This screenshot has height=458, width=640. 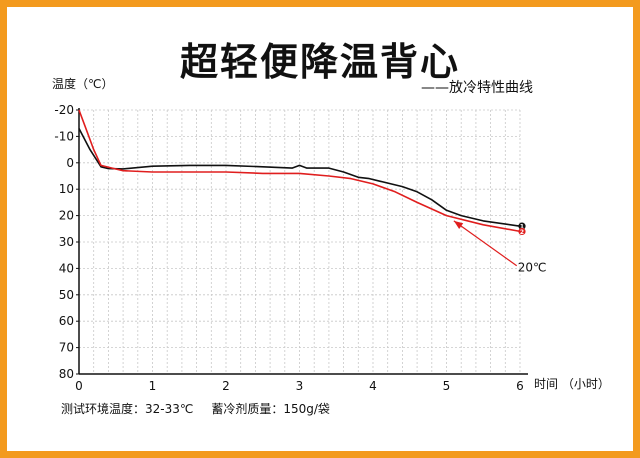 I want to click on y-tick-label: -10, so click(x=64, y=136).